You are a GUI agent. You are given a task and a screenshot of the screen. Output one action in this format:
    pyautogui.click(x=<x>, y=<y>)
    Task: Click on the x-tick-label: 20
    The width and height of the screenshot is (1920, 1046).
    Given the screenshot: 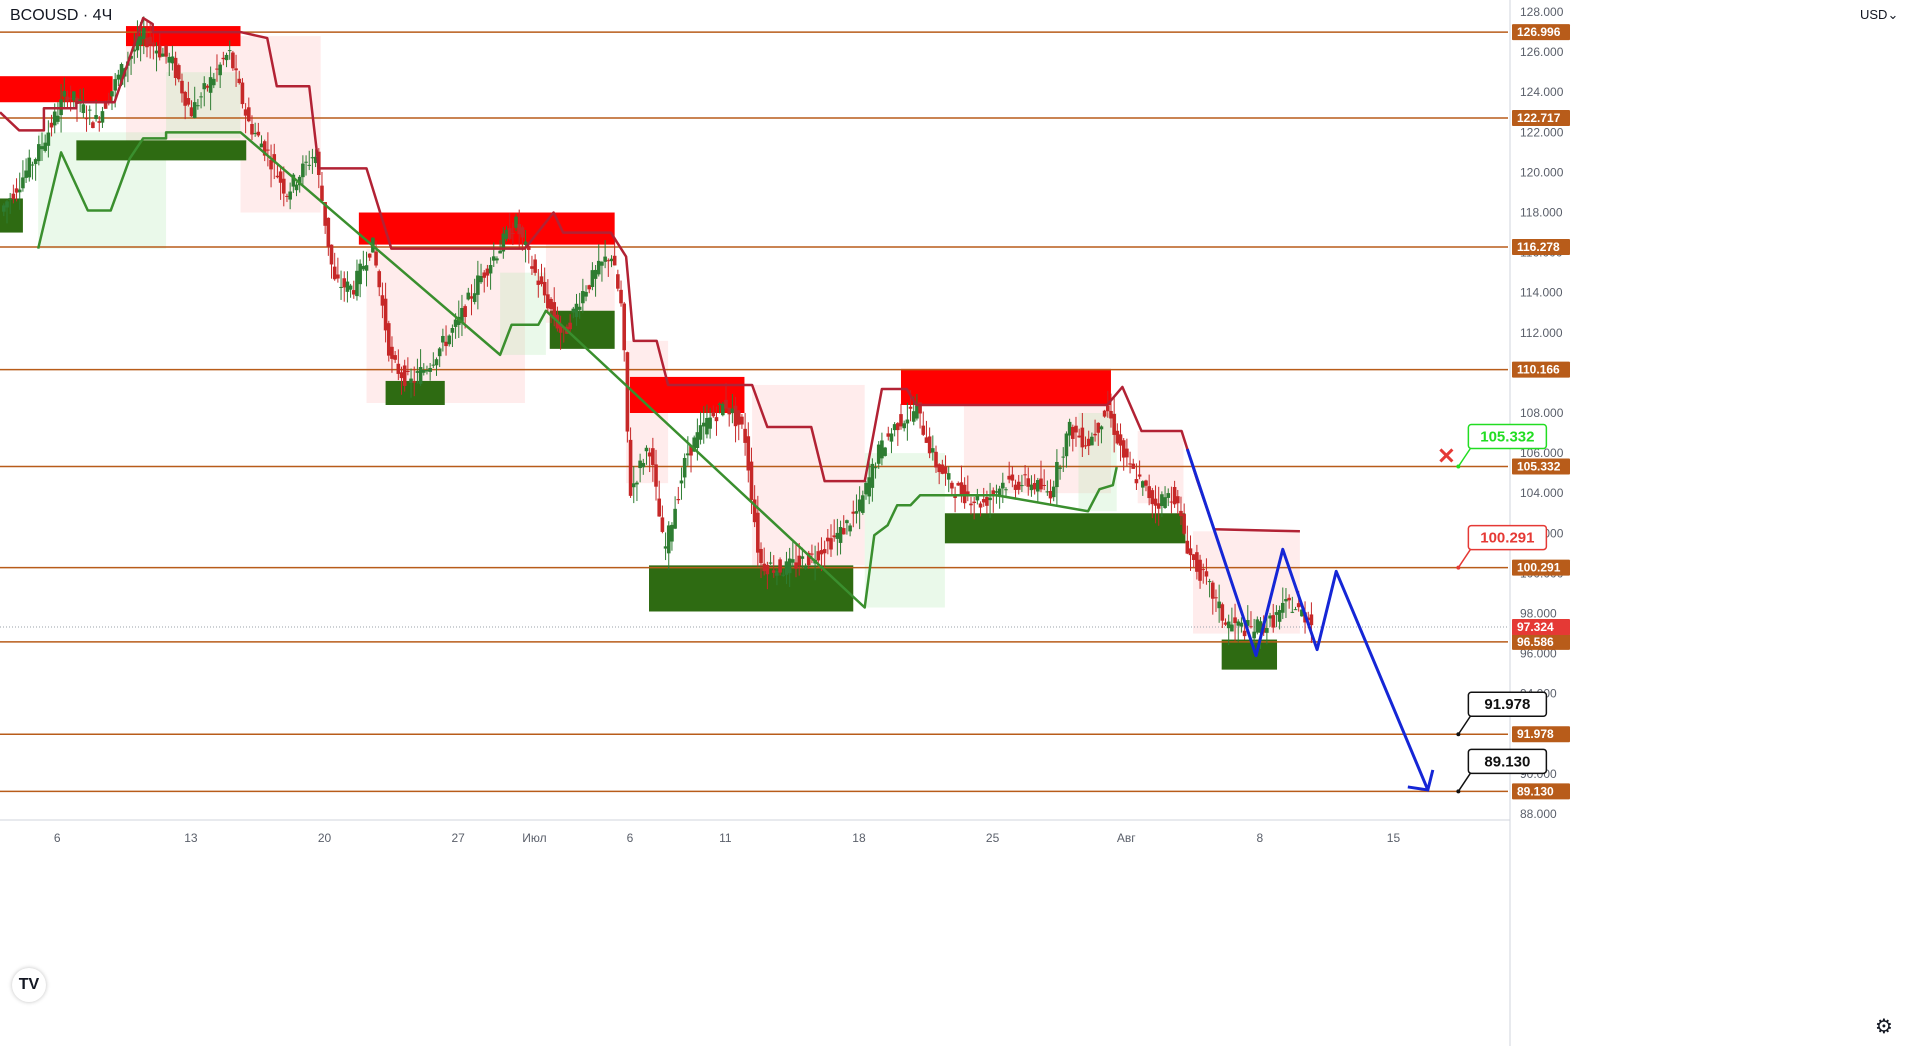 What is the action you would take?
    pyautogui.click(x=325, y=838)
    